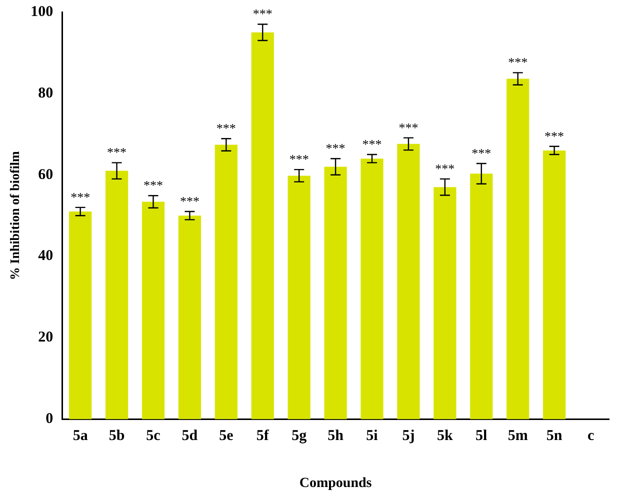  I want to click on x-tick-label: 5k, so click(445, 436).